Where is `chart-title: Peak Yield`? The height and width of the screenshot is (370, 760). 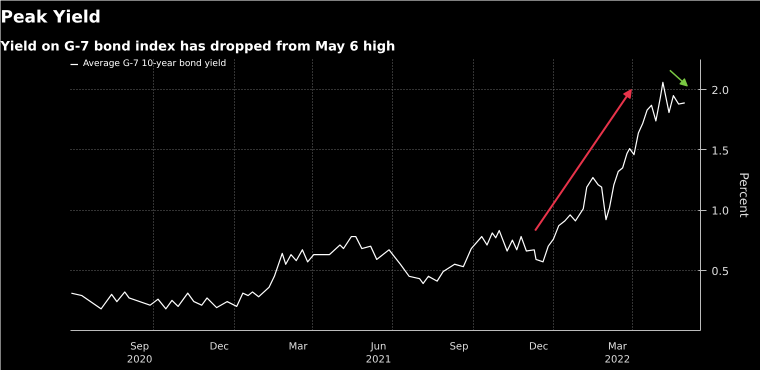
chart-title: Peak Yield is located at coordinates (50, 18).